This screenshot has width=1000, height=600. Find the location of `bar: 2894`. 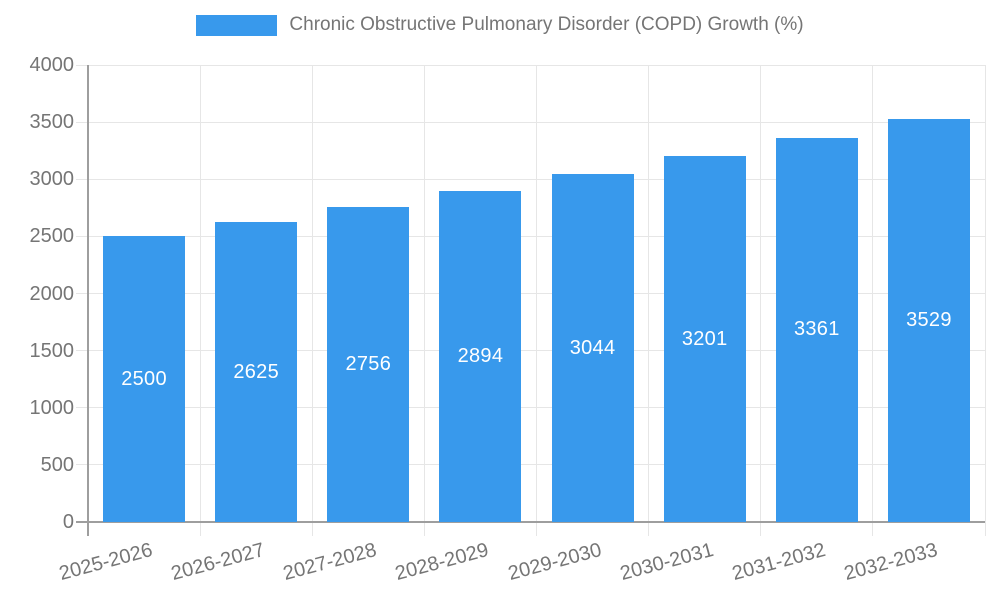

bar: 2894 is located at coordinates (480, 356).